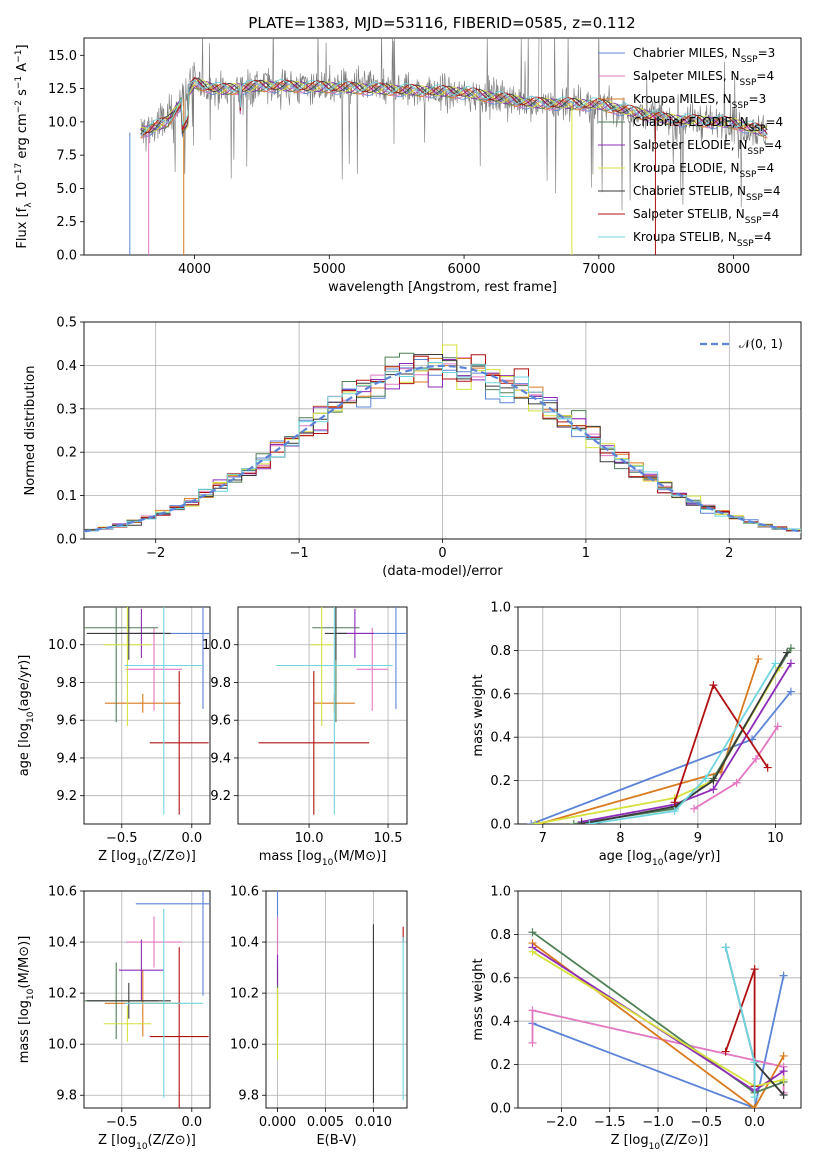  Describe the element at coordinates (66, 189) in the screenshot. I see `y-tick-label: 5.0` at that location.